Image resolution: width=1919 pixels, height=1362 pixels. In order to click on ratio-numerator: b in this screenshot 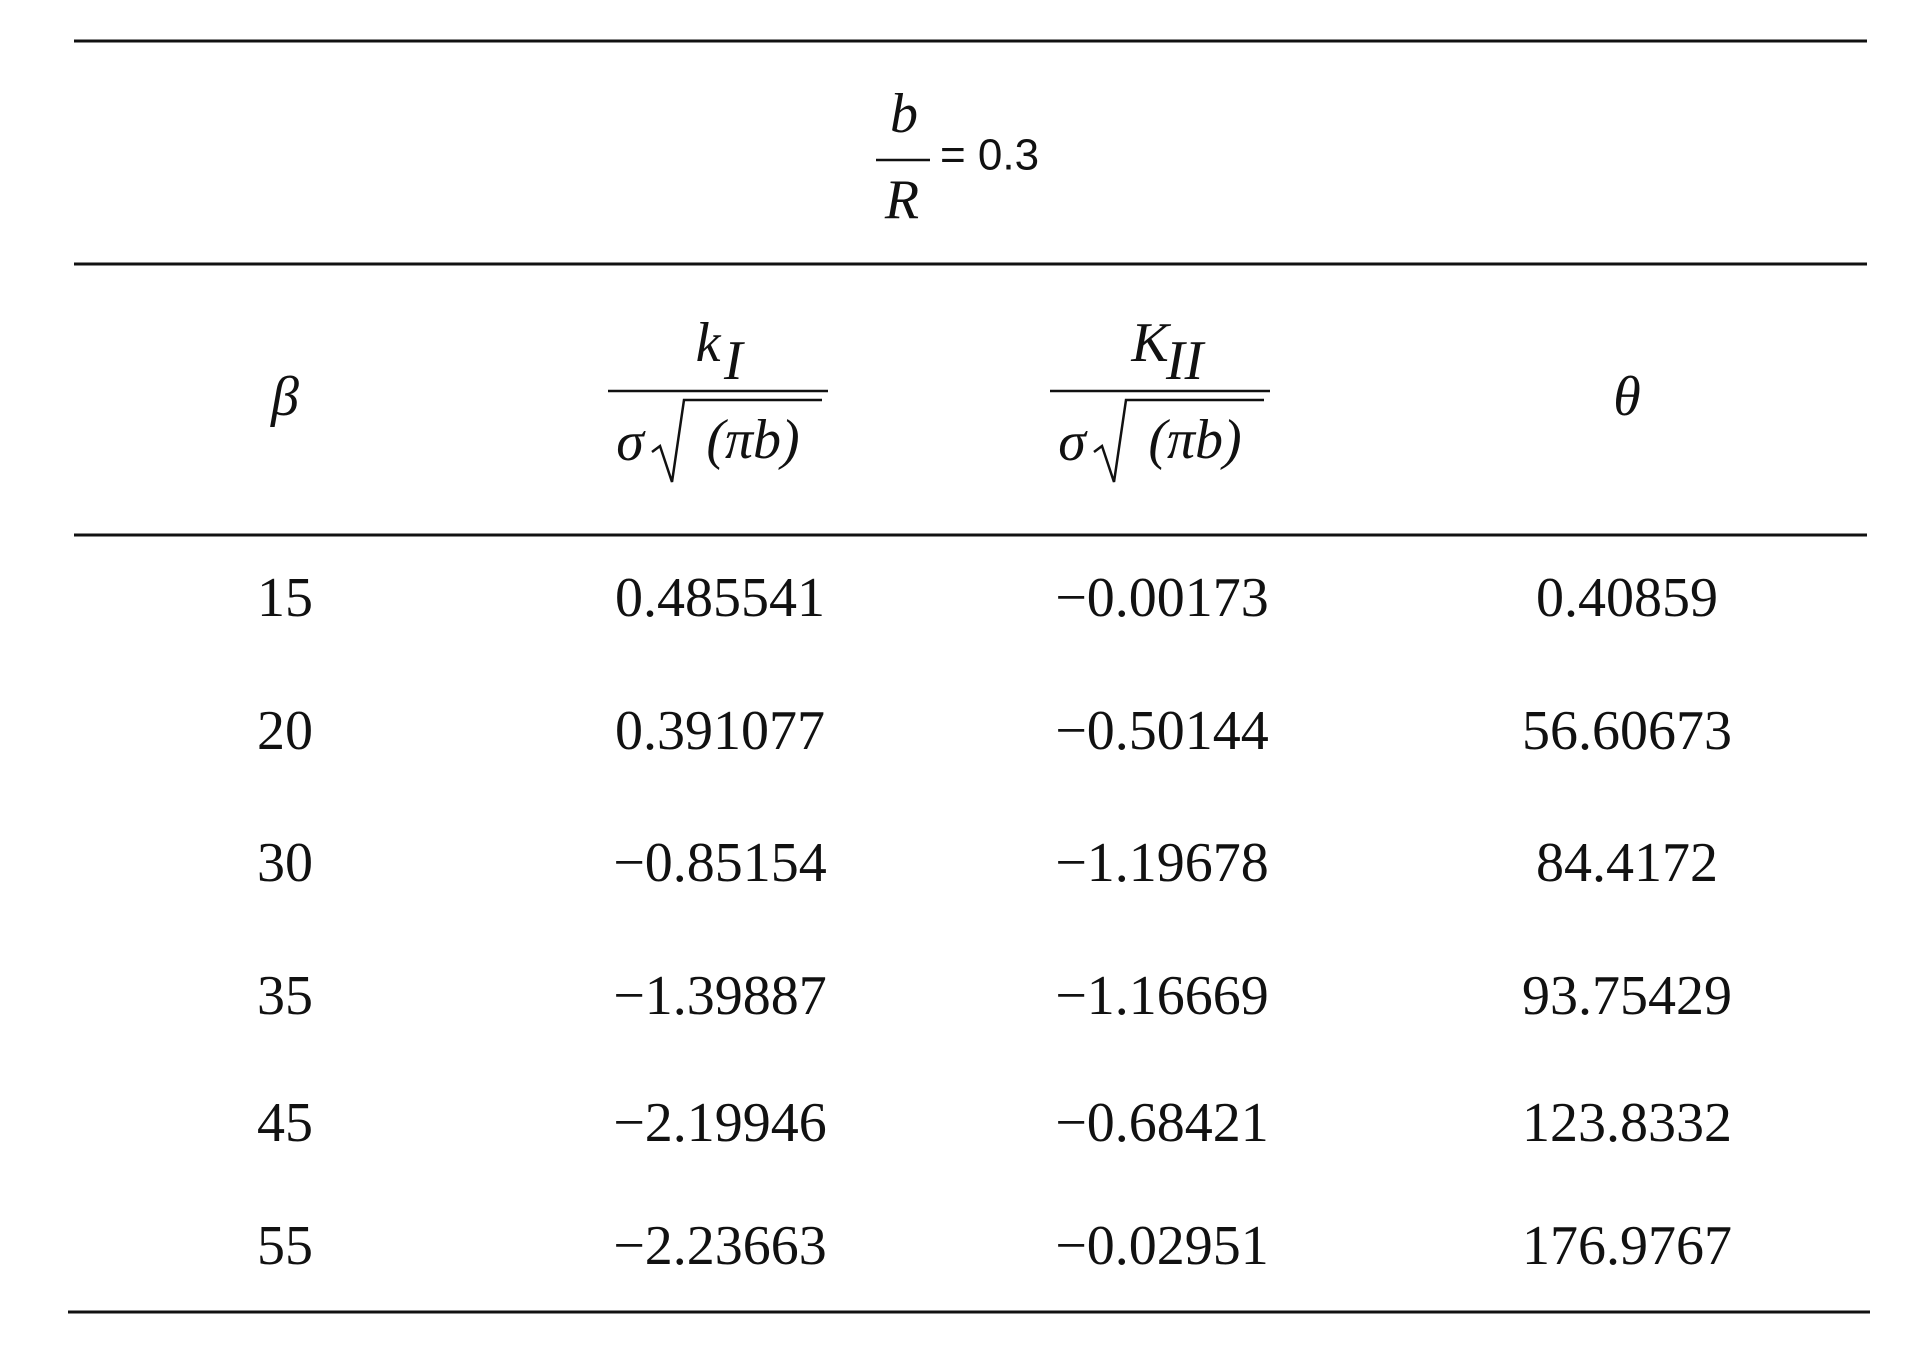, I will do `click(904, 114)`.